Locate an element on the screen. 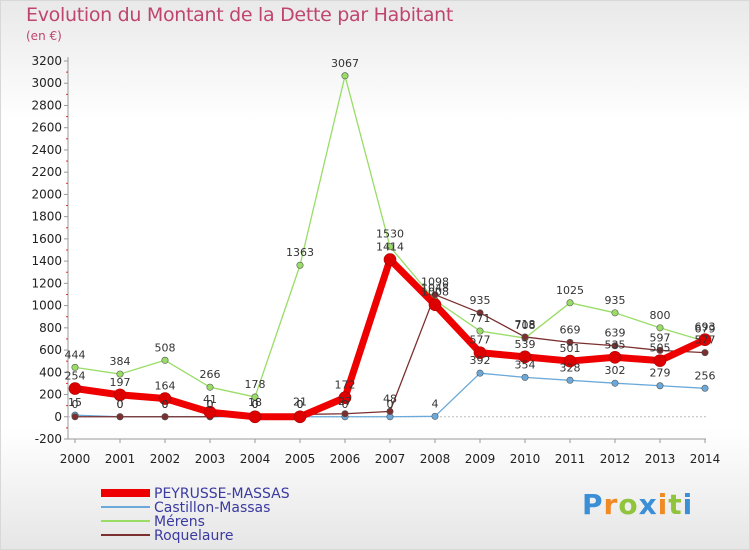 The height and width of the screenshot is (550, 750). y-tick-label: 2800 is located at coordinates (46, 105).